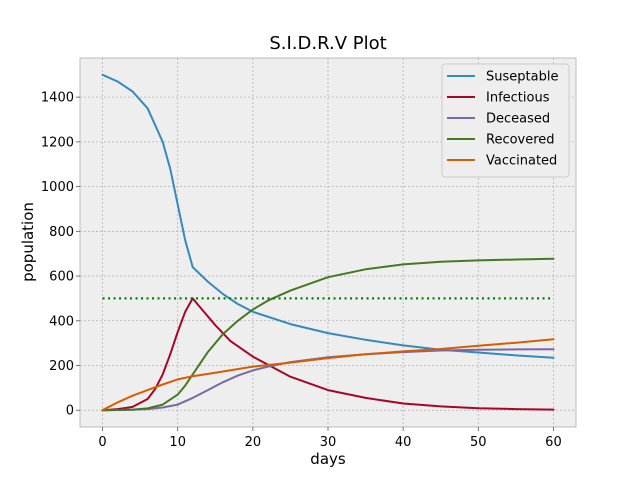 The height and width of the screenshot is (480, 640). What do you see at coordinates (57, 98) in the screenshot?
I see `y-tick-label: 1400` at bounding box center [57, 98].